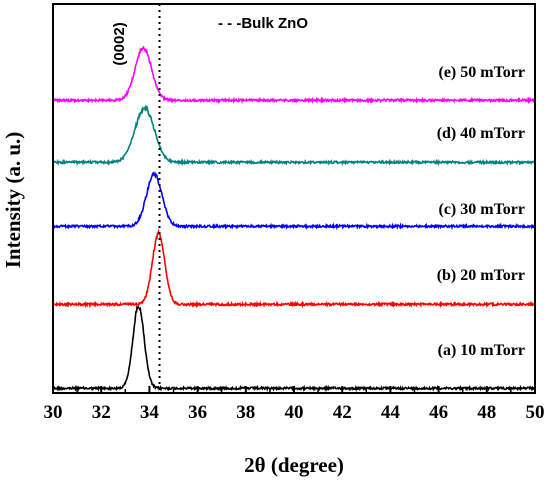 This screenshot has height=483, width=555. Describe the element at coordinates (53, 412) in the screenshot. I see `x-tick-label-30: 30` at that location.